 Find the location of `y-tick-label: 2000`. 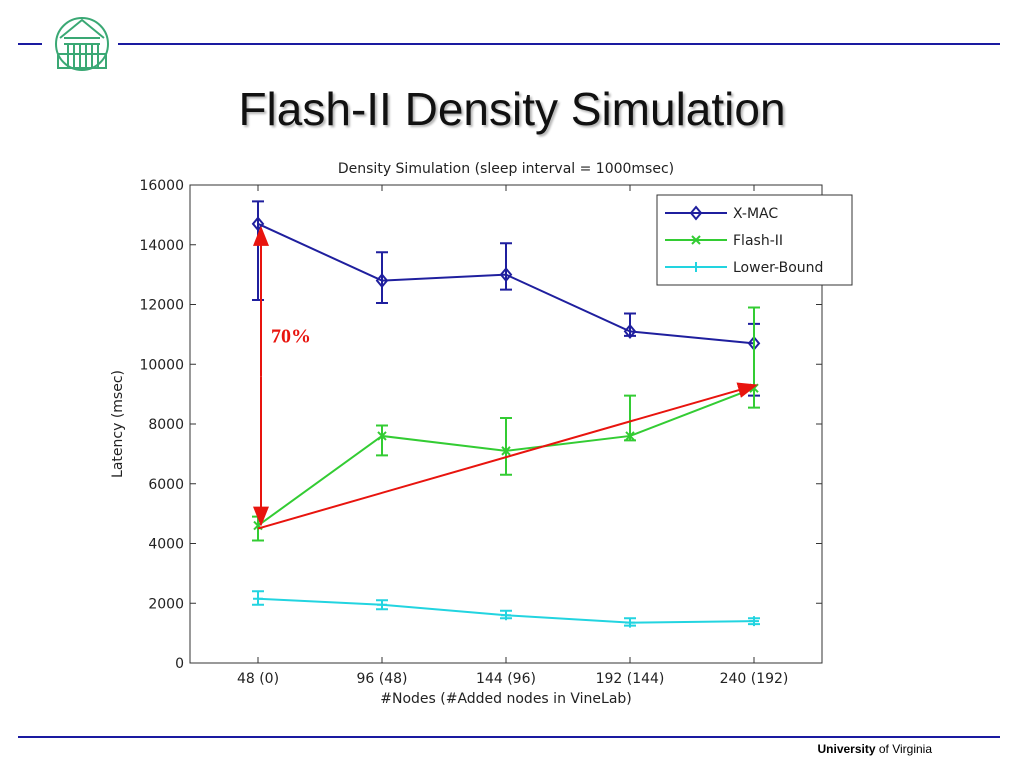

y-tick-label: 2000 is located at coordinates (166, 604).